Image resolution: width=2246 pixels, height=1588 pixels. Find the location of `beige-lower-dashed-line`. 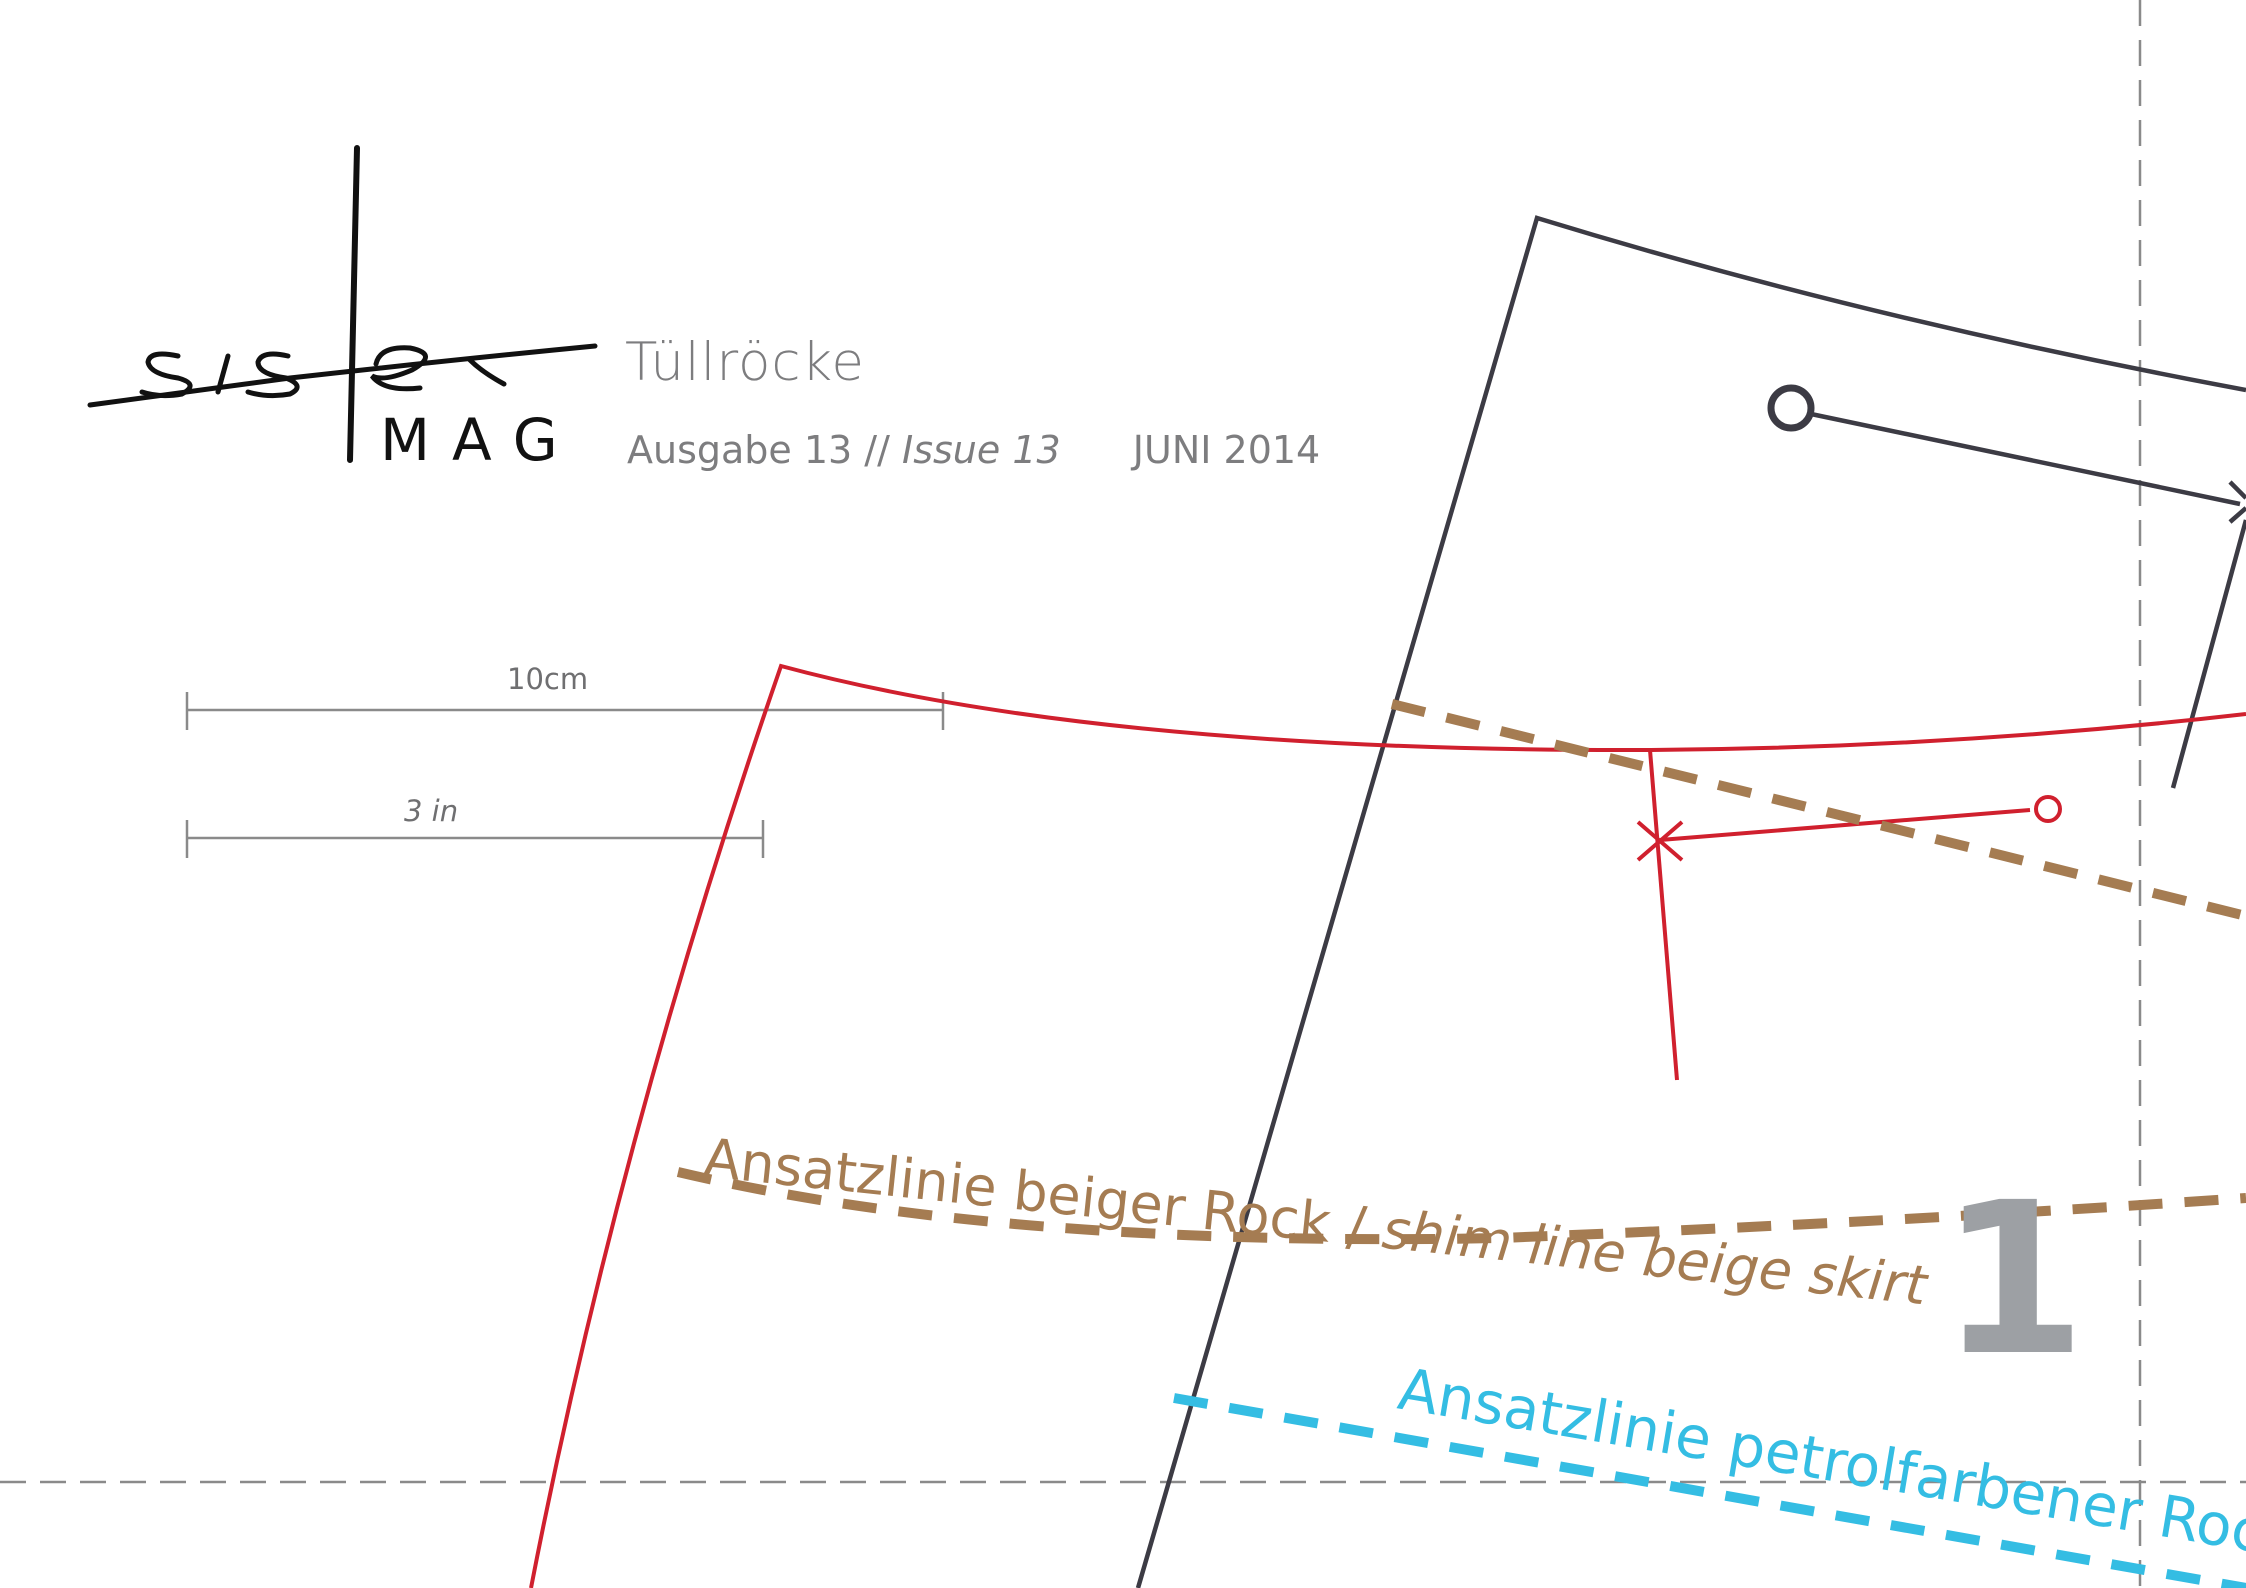

beige-lower-dashed-line is located at coordinates (1461, 1206).